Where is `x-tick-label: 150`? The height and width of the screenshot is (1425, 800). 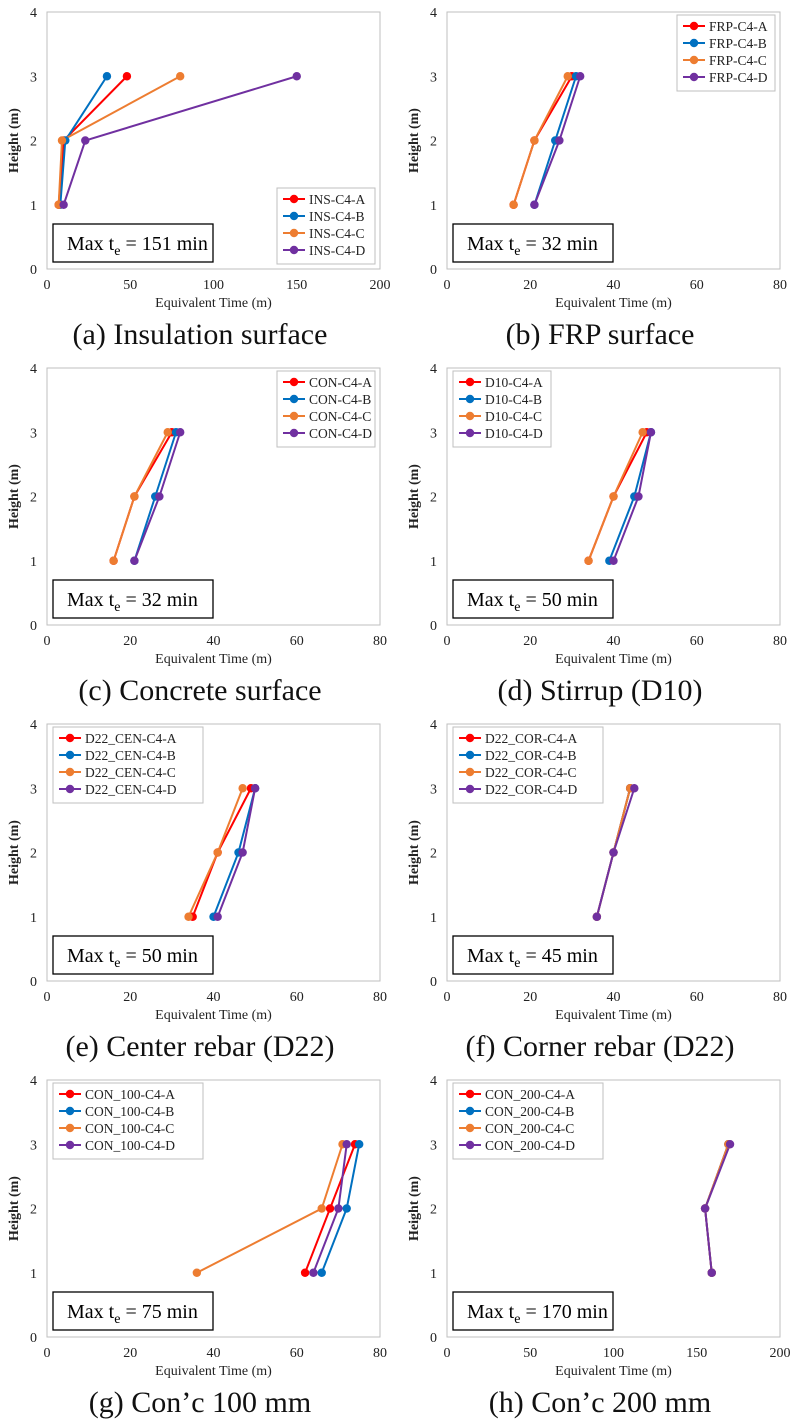 x-tick-label: 150 is located at coordinates (696, 1353).